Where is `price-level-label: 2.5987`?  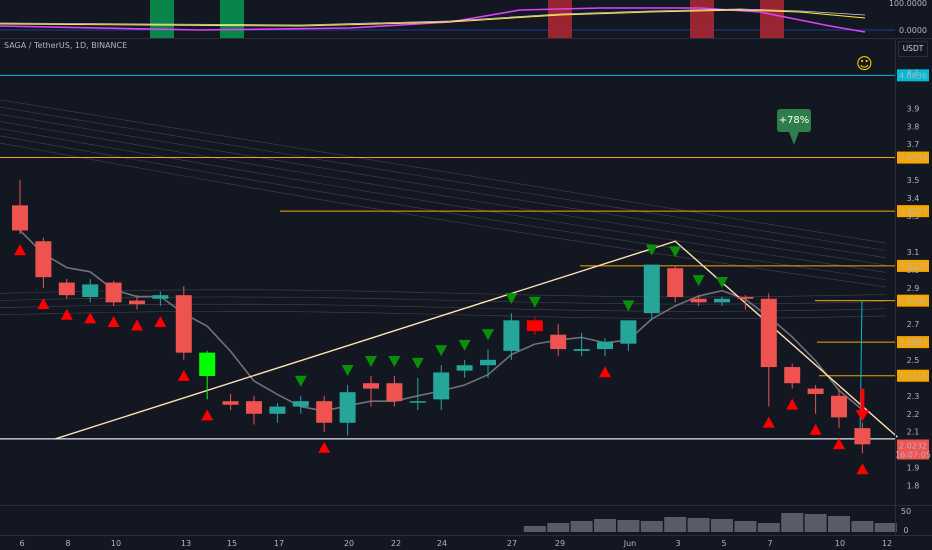
price-level-label: 2.5987 is located at coordinates (913, 342).